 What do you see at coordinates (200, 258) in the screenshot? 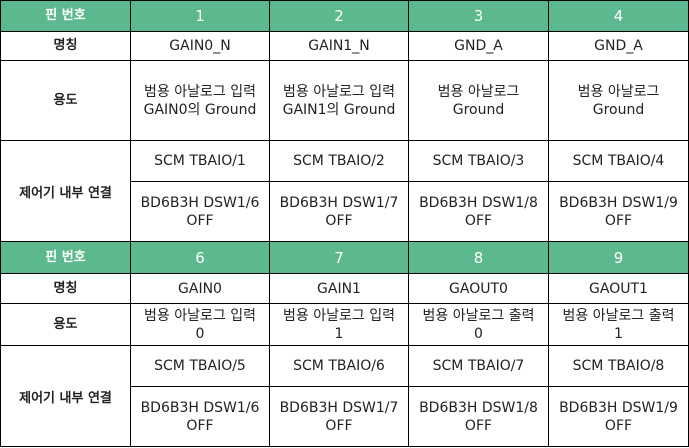
I see `pin-number: 6` at bounding box center [200, 258].